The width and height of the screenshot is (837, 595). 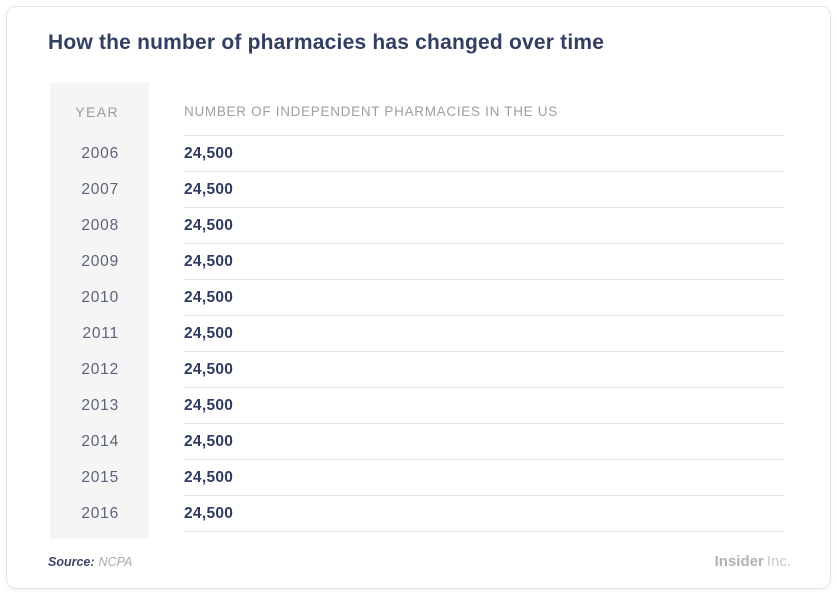 I want to click on year-column-background, so click(x=99, y=311).